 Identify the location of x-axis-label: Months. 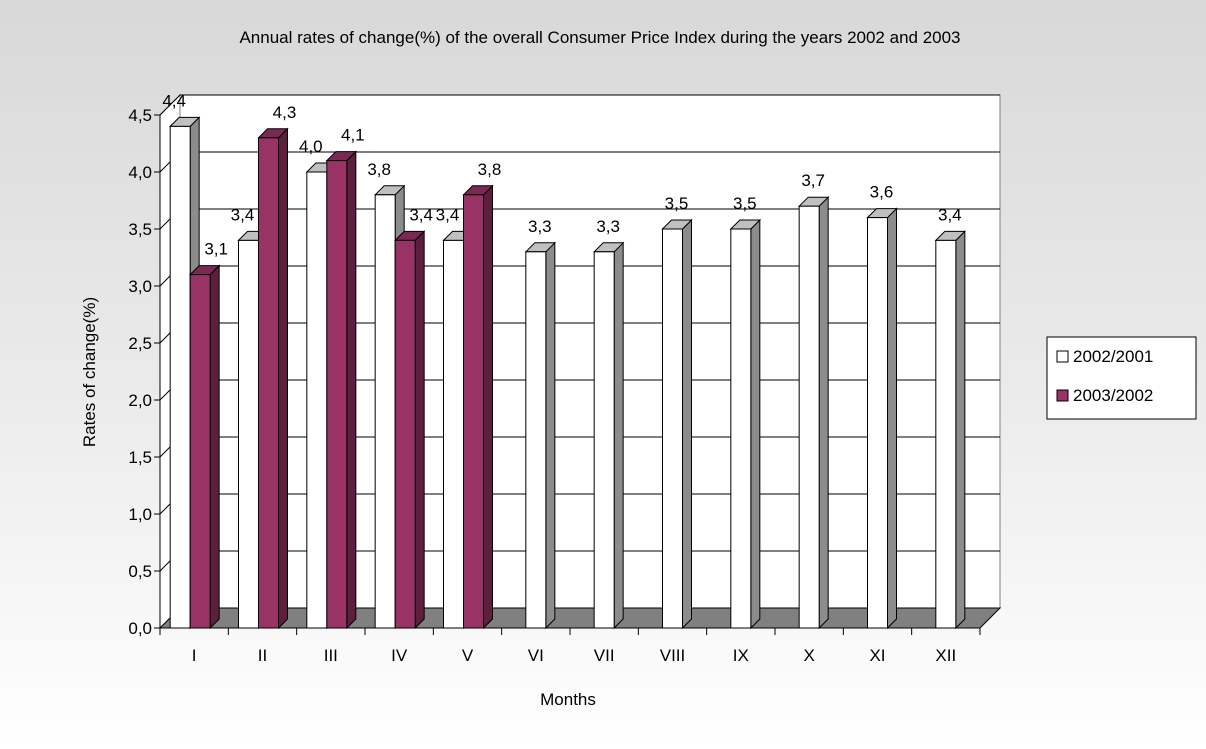
(568, 699).